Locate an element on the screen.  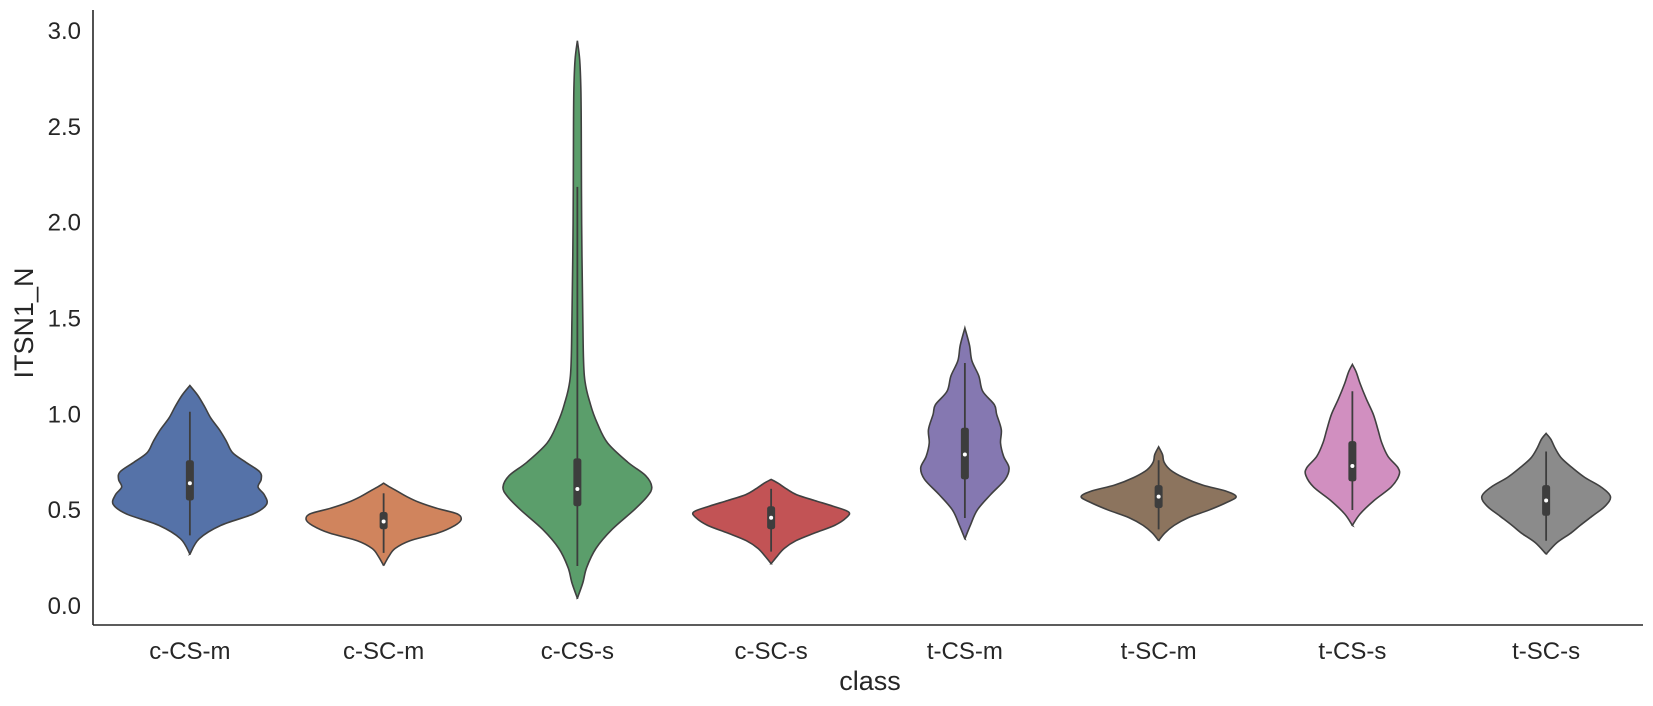
y-tick-label: 2.5 is located at coordinates (64, 127).